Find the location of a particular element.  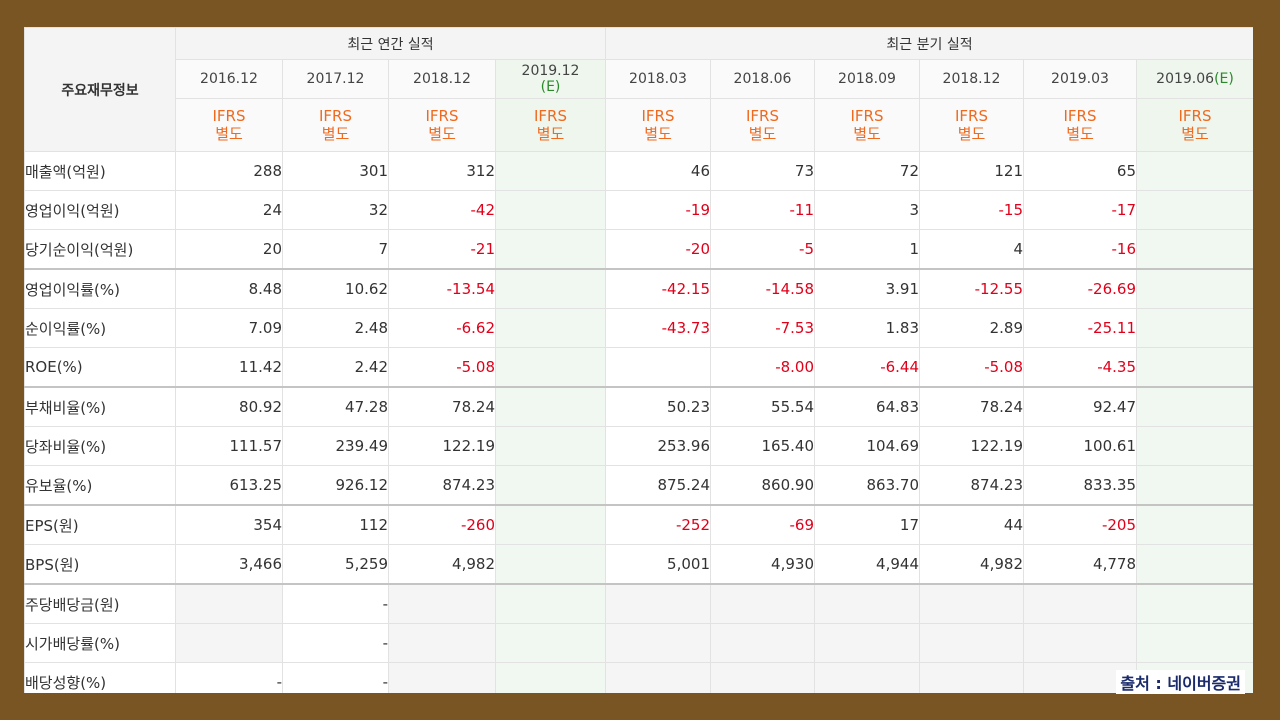

row-label: 영업이익률(%) is located at coordinates (100, 288).